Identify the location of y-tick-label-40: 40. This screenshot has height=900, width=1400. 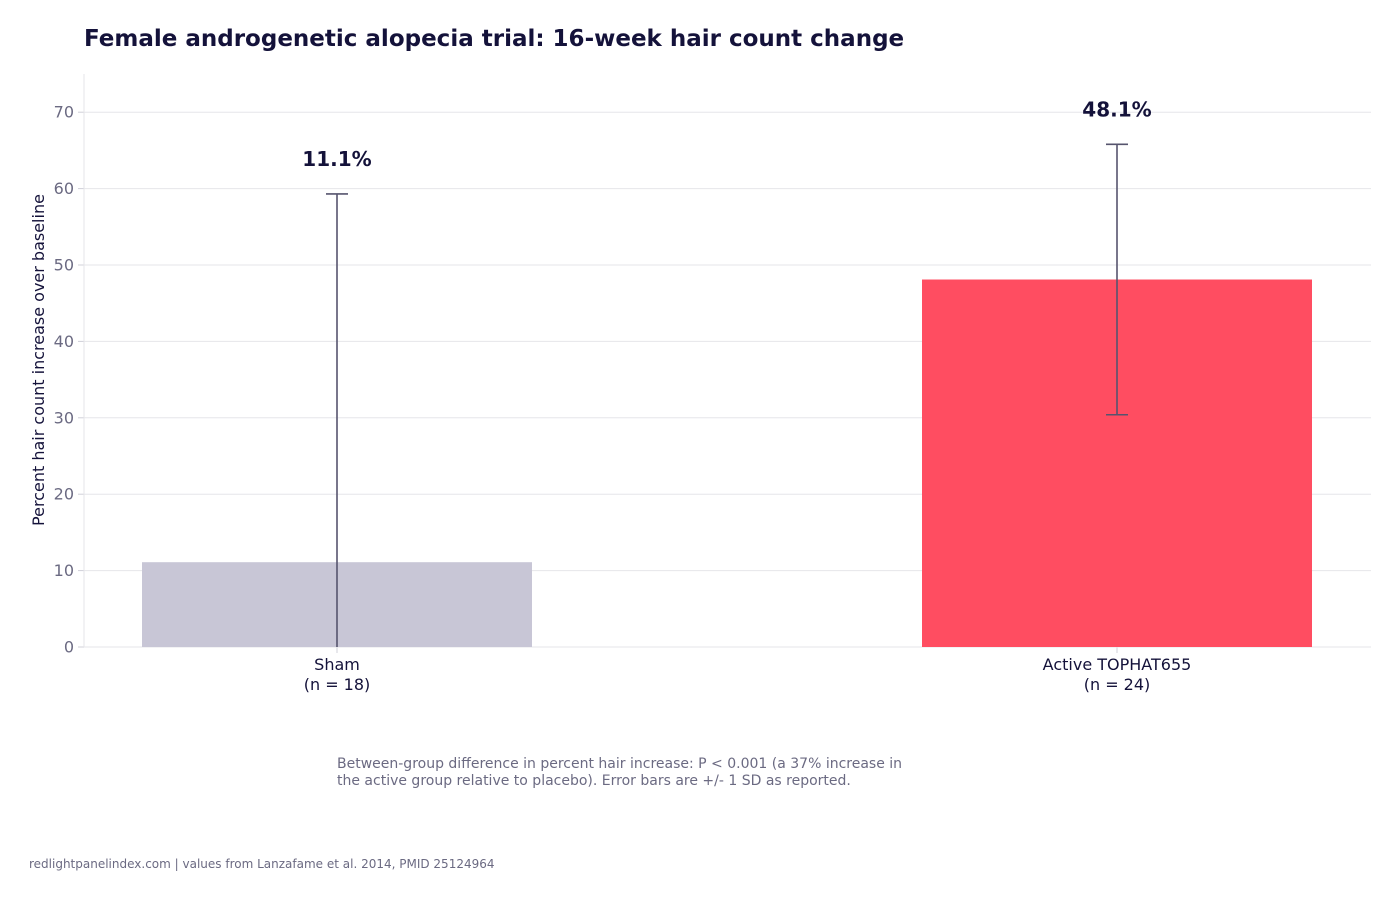
(64, 341).